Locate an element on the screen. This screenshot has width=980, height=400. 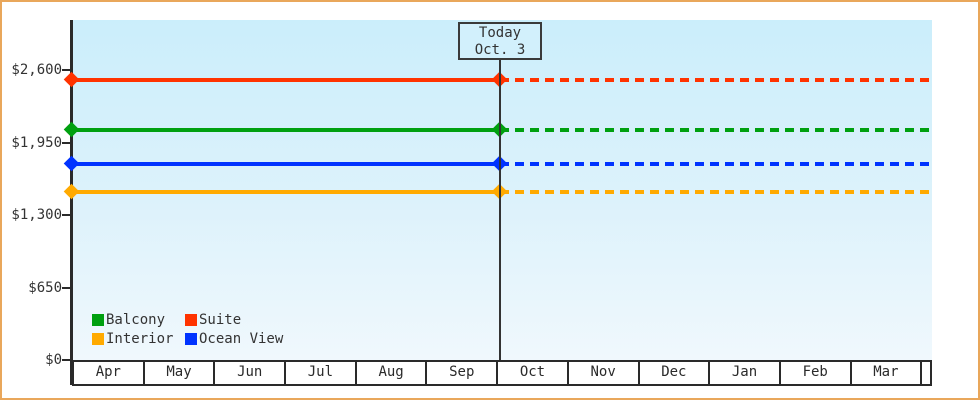
y-axis-tick: $1,300 is located at coordinates (38, 215).